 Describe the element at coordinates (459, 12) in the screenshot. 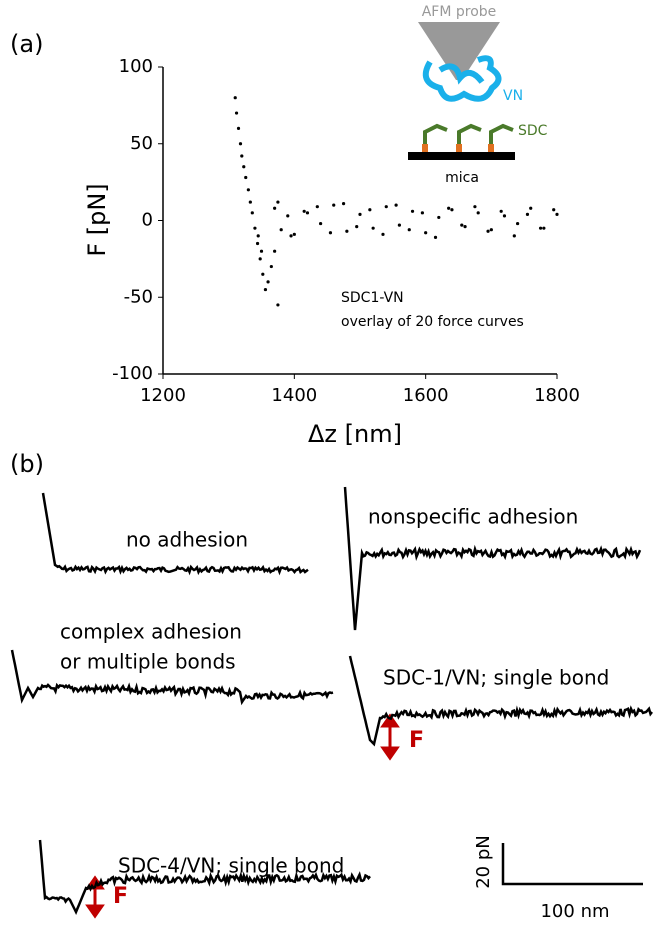

I see `inset-label: AFM probe` at that location.